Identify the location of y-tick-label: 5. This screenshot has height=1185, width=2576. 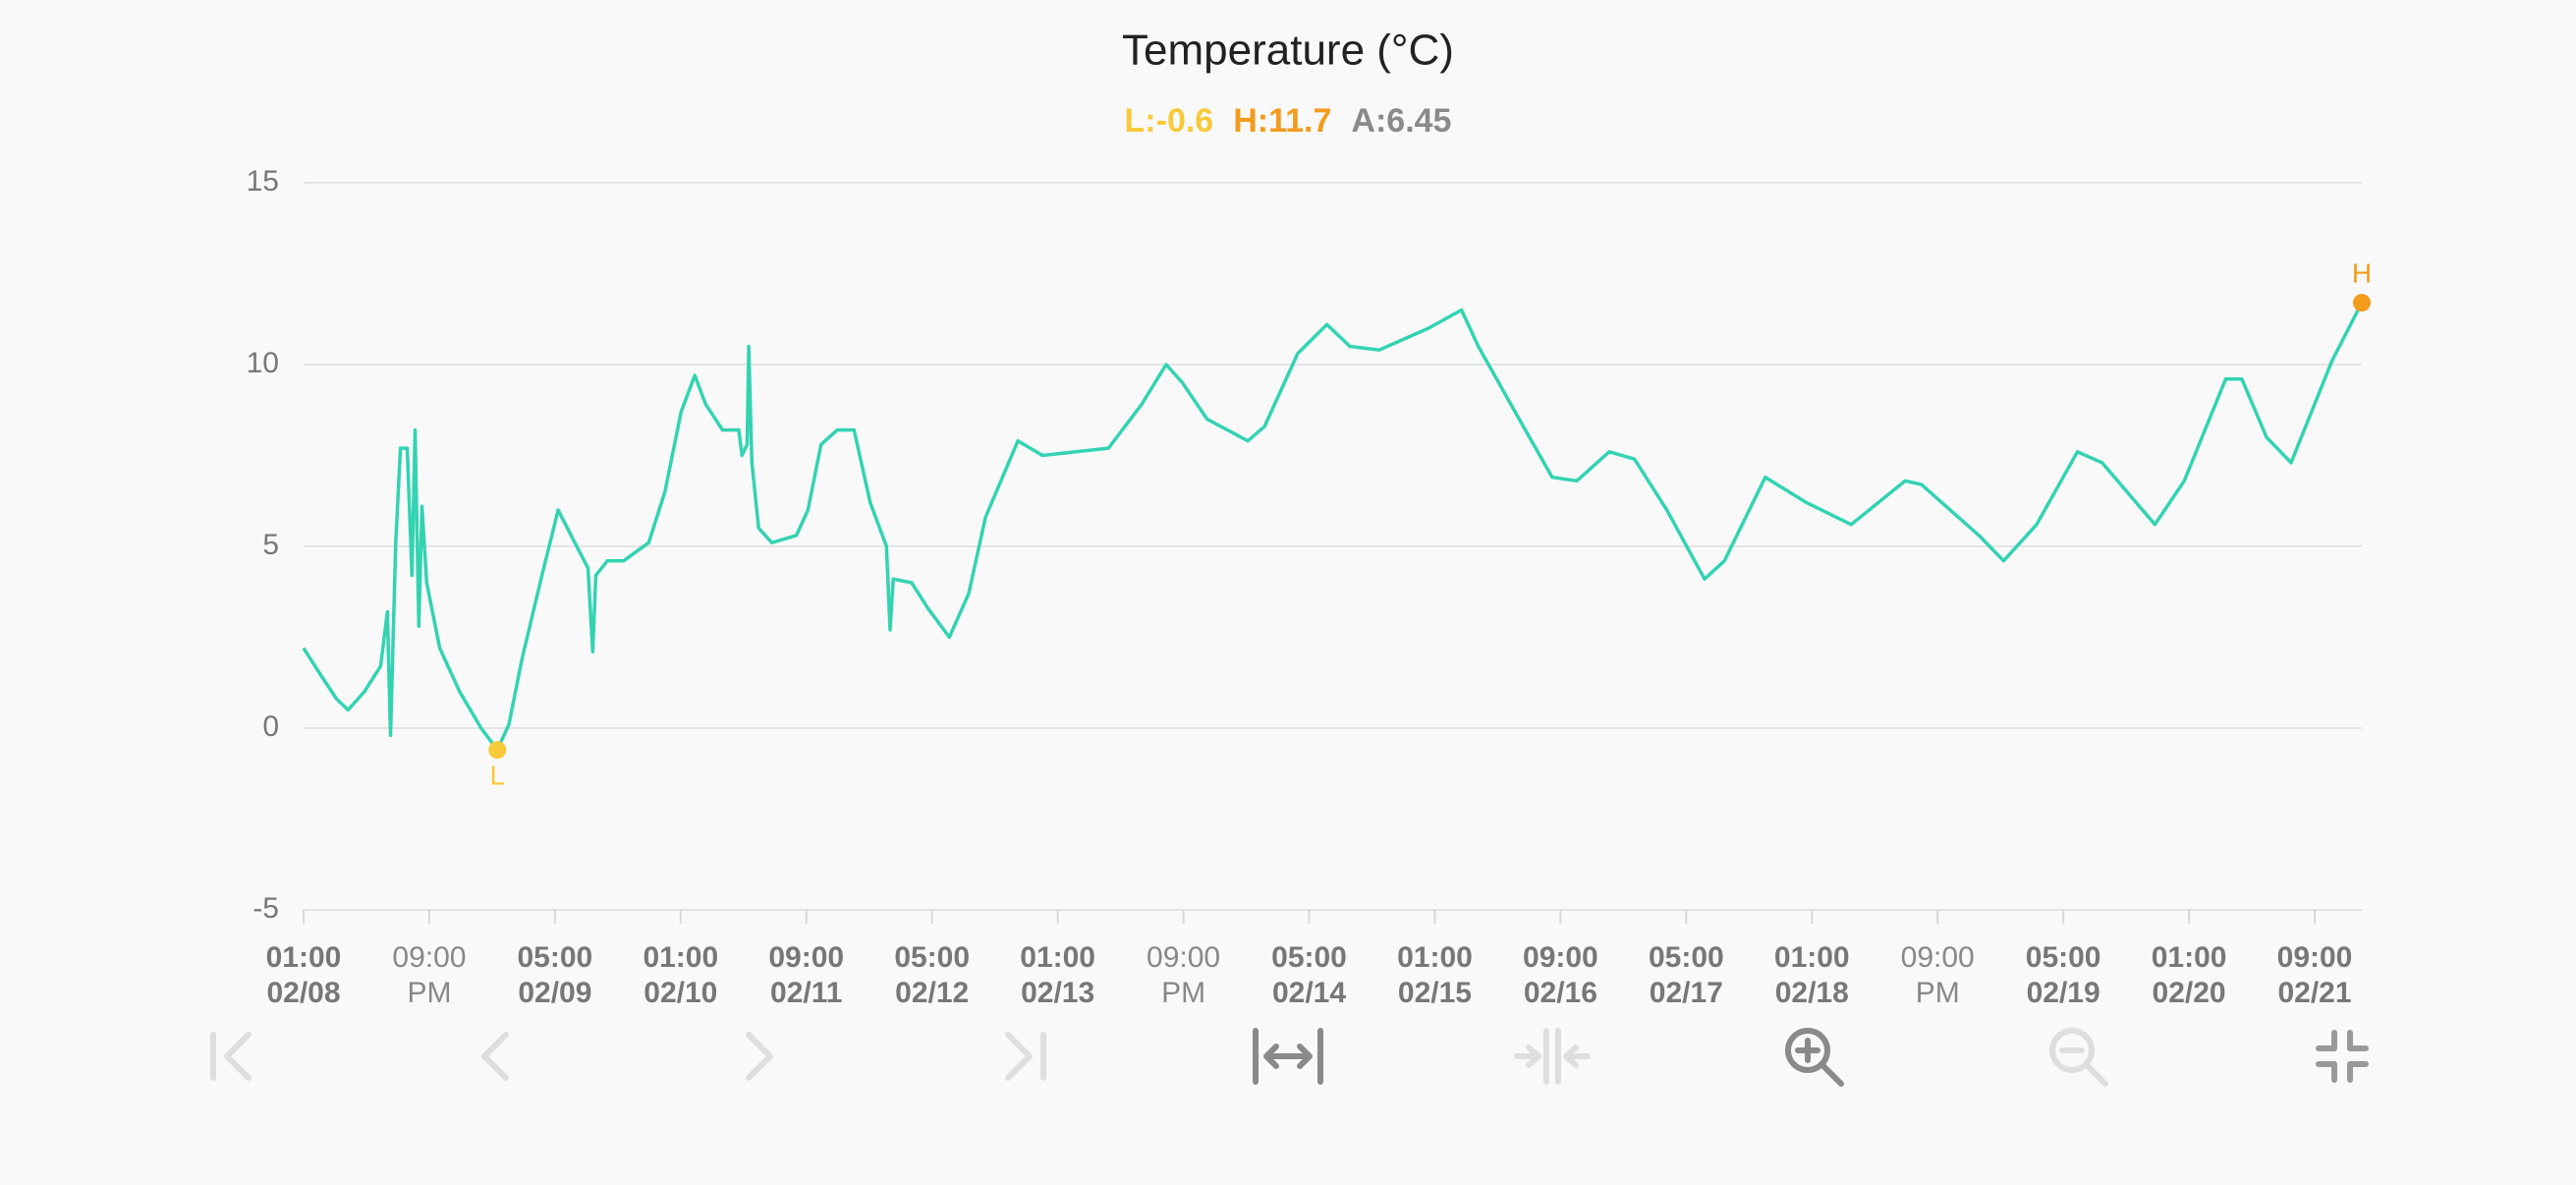
(270, 545).